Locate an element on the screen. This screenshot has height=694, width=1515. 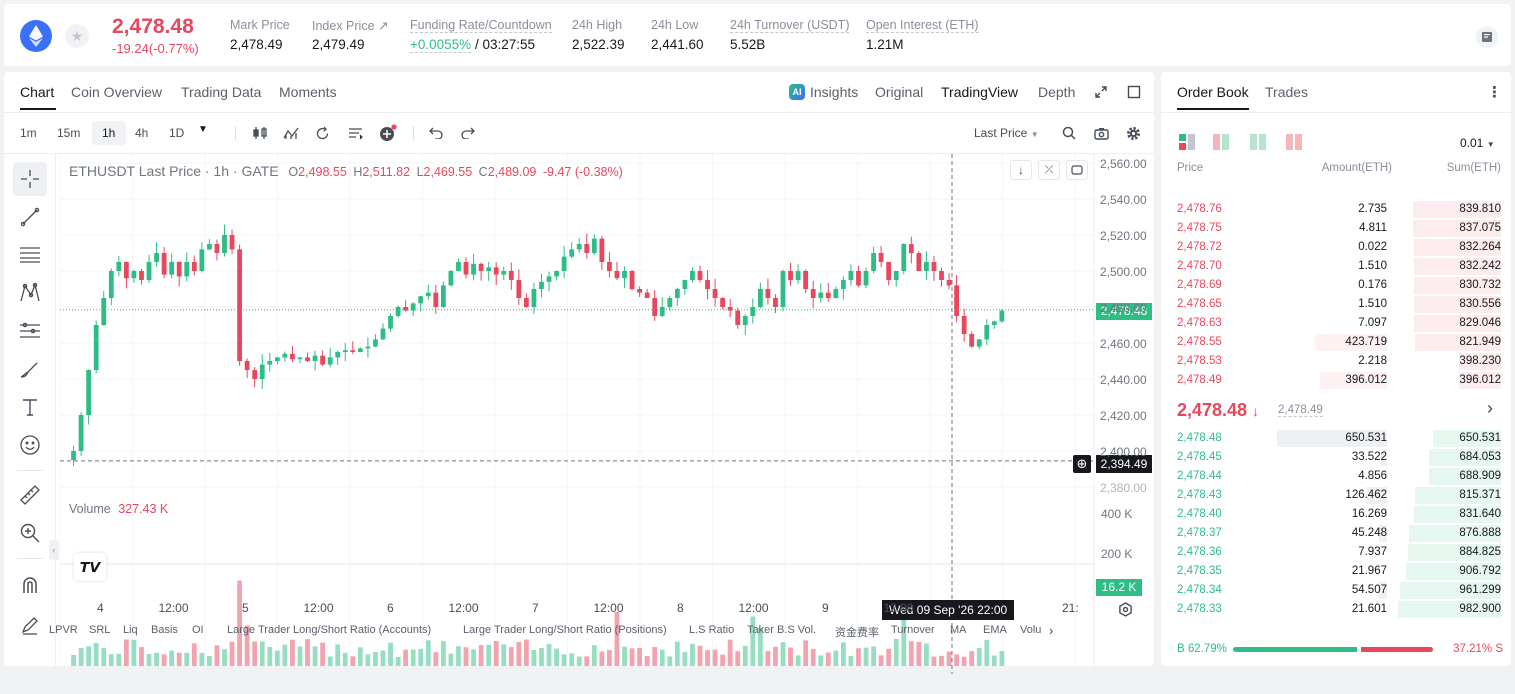
timeframe-1m: 1m is located at coordinates (28, 133).